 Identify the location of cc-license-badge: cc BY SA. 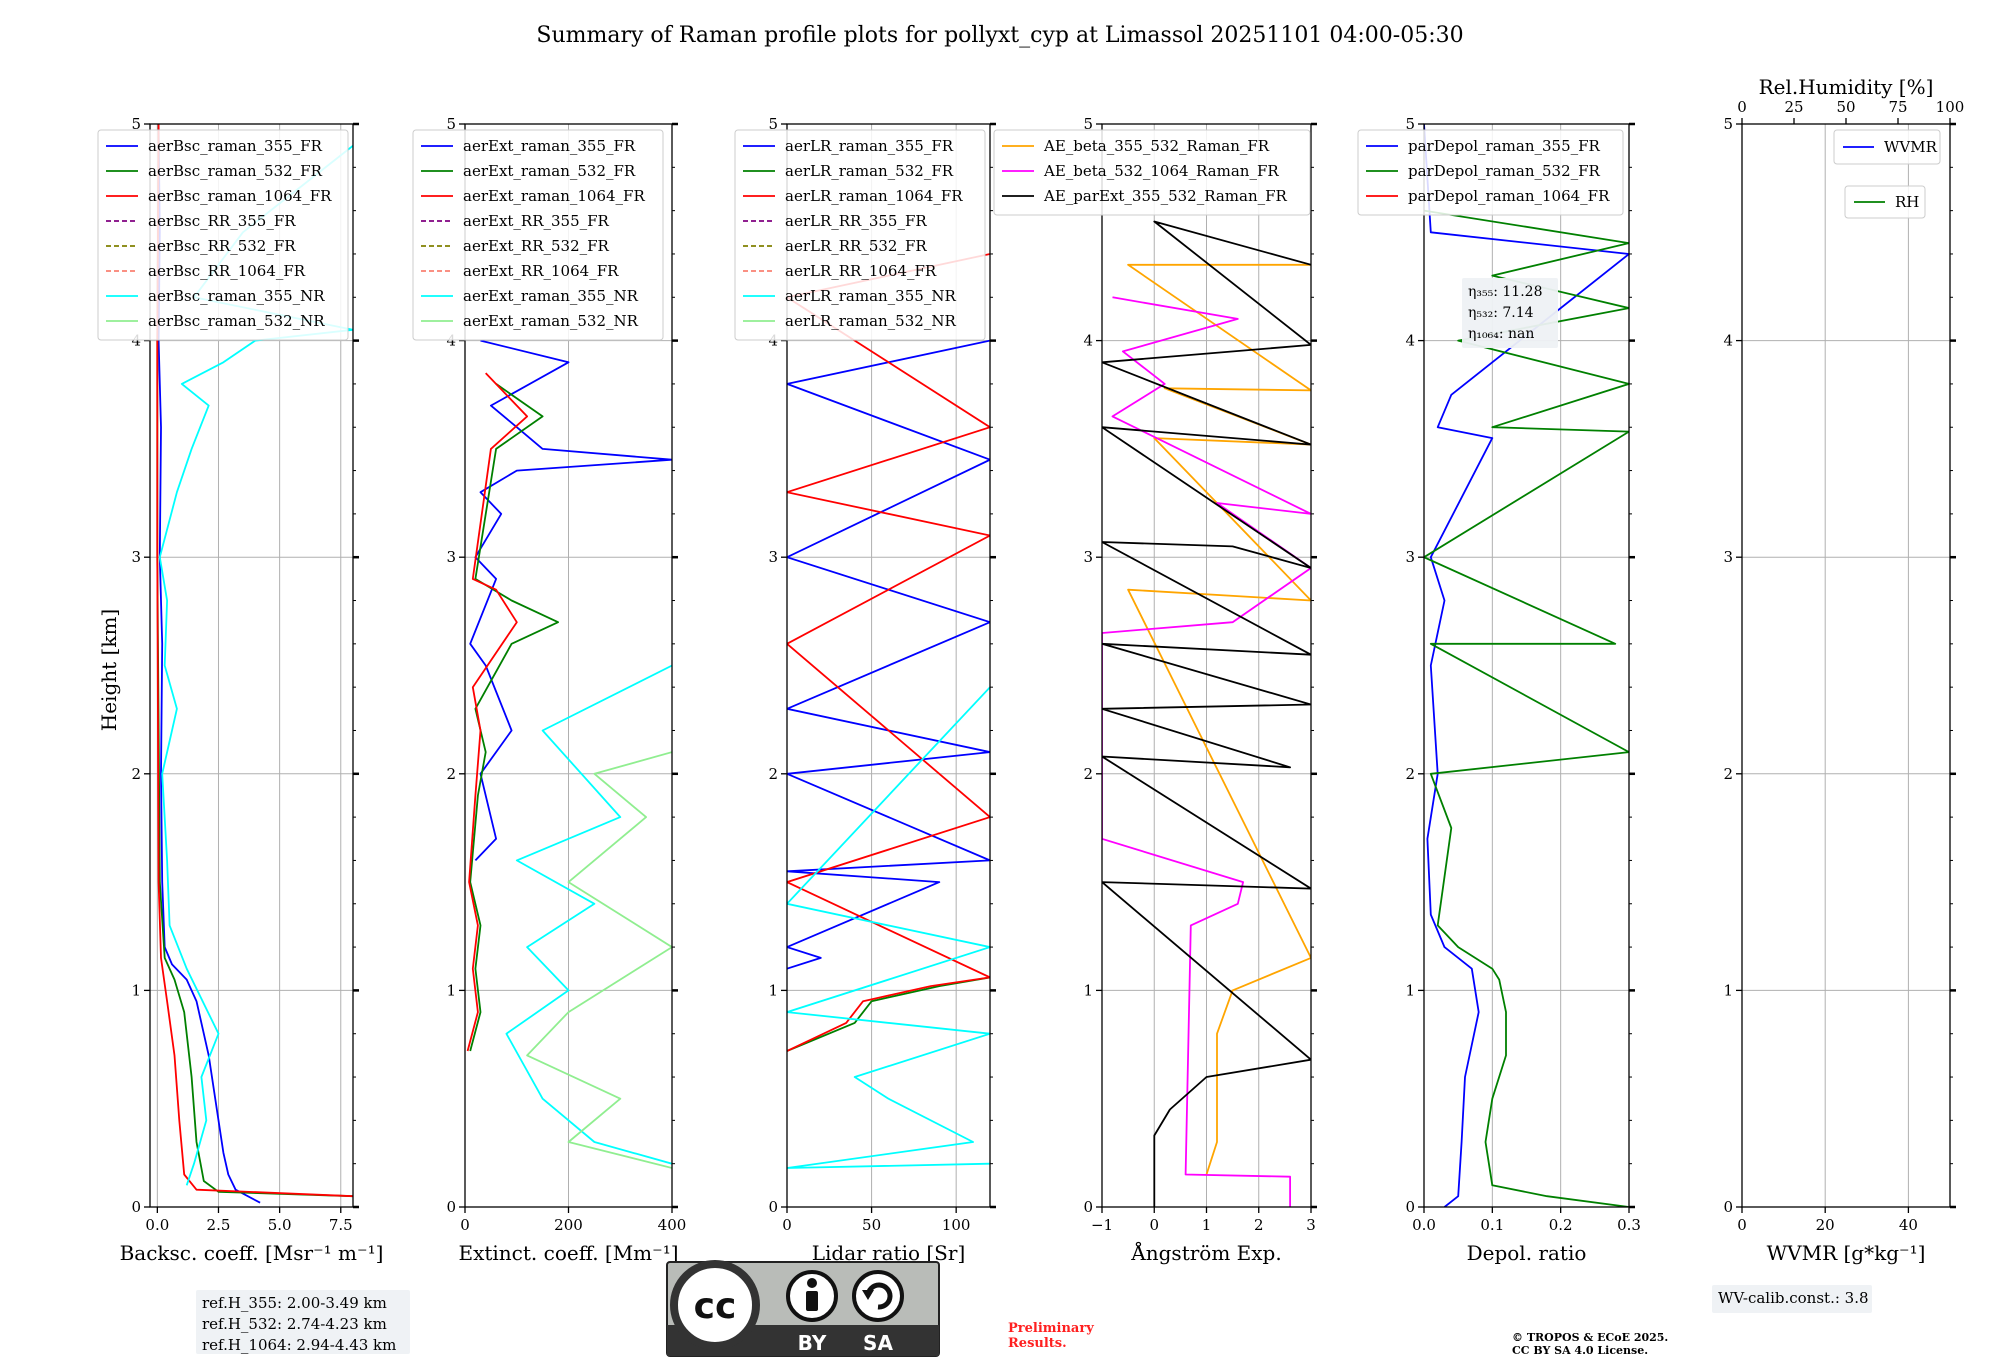
(803, 1308).